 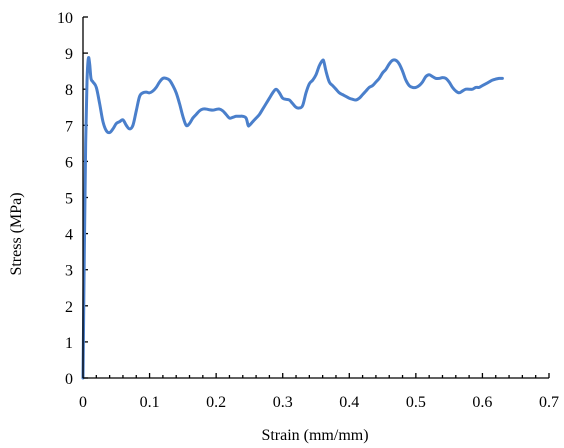 What do you see at coordinates (416, 402) in the screenshot?
I see `x-tick-label: 0.5` at bounding box center [416, 402].